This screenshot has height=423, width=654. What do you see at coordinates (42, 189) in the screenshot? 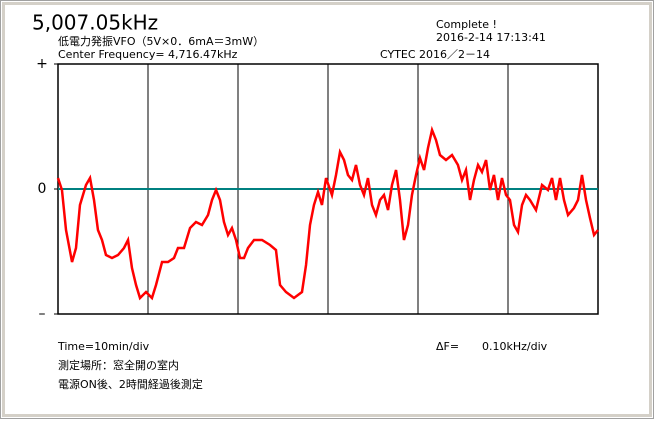
I see `y-tick-label: 0` at bounding box center [42, 189].